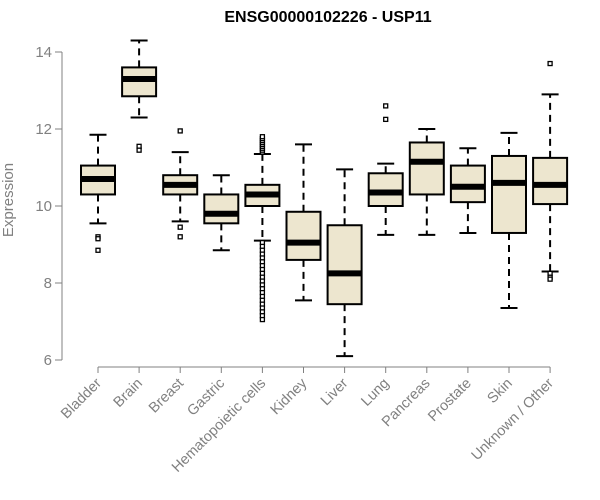 The height and width of the screenshot is (500, 600). Describe the element at coordinates (128, 393) in the screenshot. I see `x-tick-label: Brain` at that location.